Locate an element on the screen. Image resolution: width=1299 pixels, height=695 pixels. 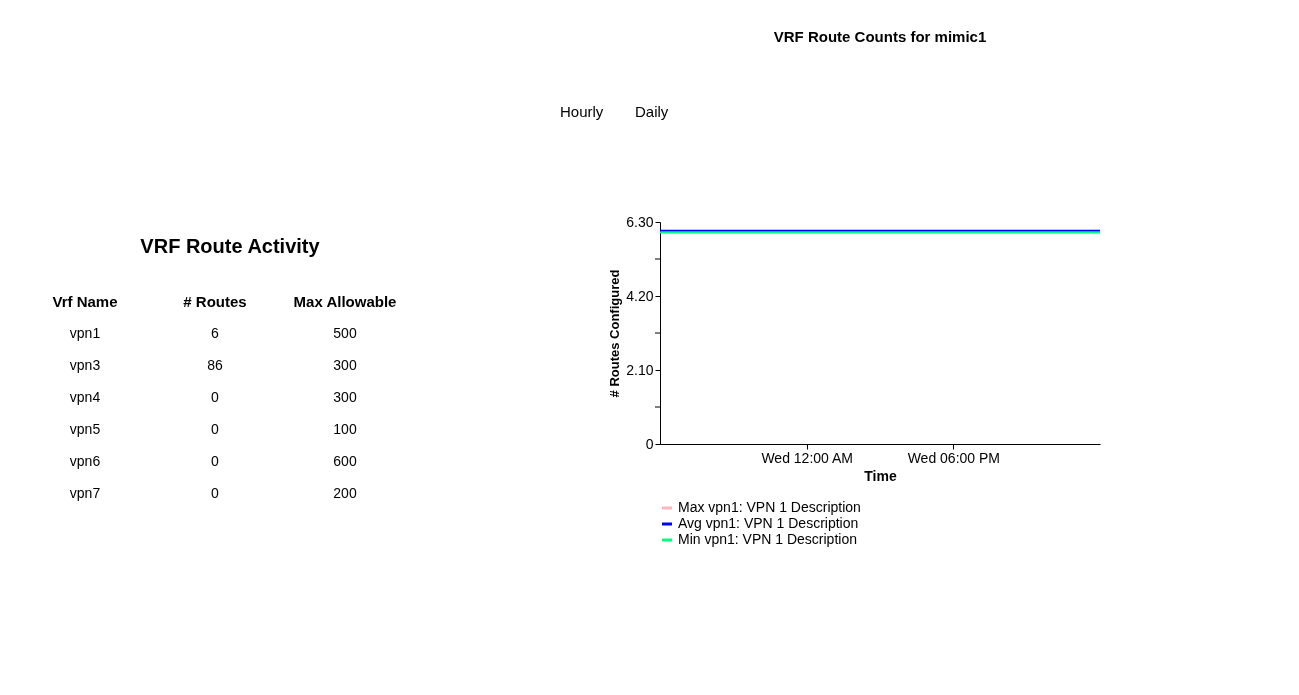
y-tick-label: 6.30 is located at coordinates (640, 221).